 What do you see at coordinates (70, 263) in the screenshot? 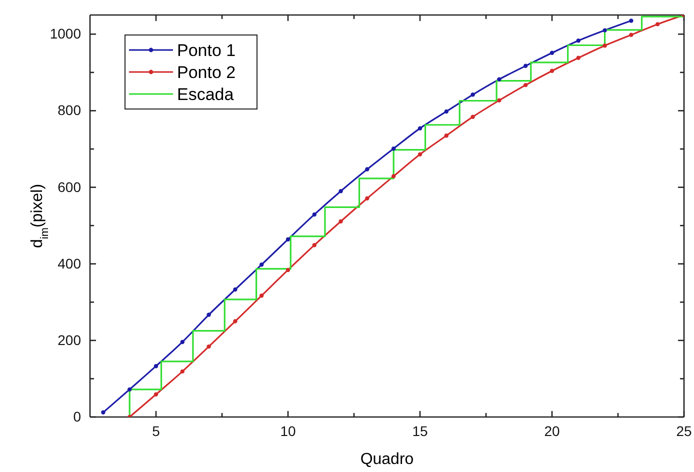
I see `y-tick-label: 400` at bounding box center [70, 263].